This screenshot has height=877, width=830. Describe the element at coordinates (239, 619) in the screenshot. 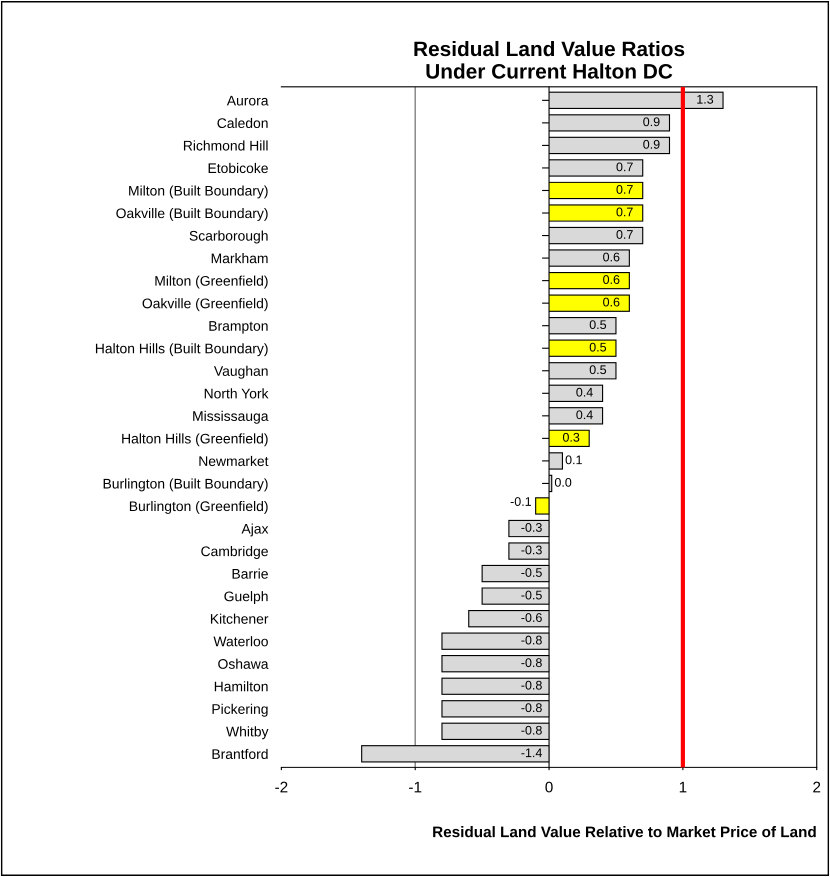

I see `y-tick-label: Kitchener` at that location.